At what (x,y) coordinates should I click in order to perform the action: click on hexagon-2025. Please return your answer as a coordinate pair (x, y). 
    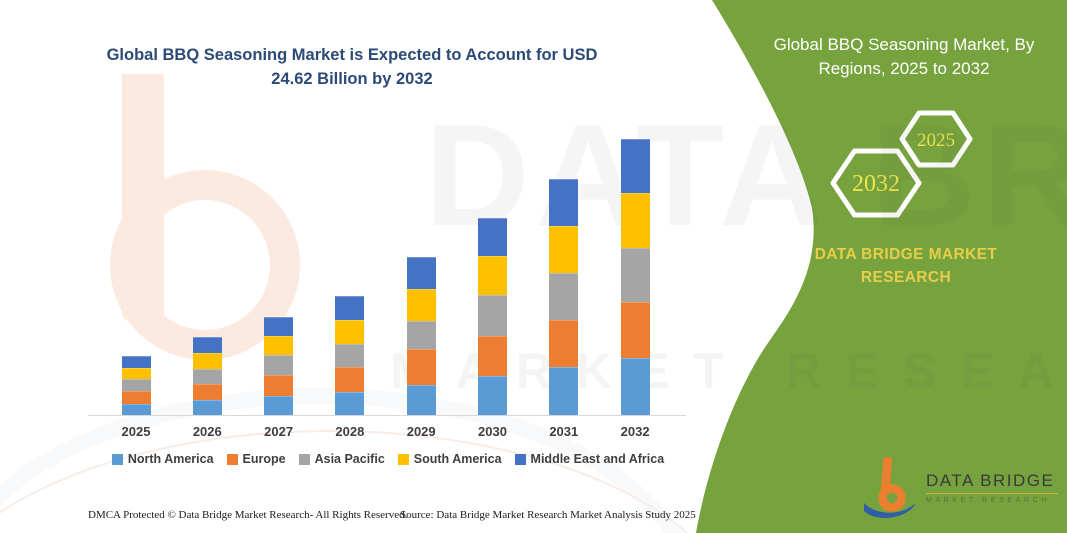
    Looking at the image, I should click on (936, 139).